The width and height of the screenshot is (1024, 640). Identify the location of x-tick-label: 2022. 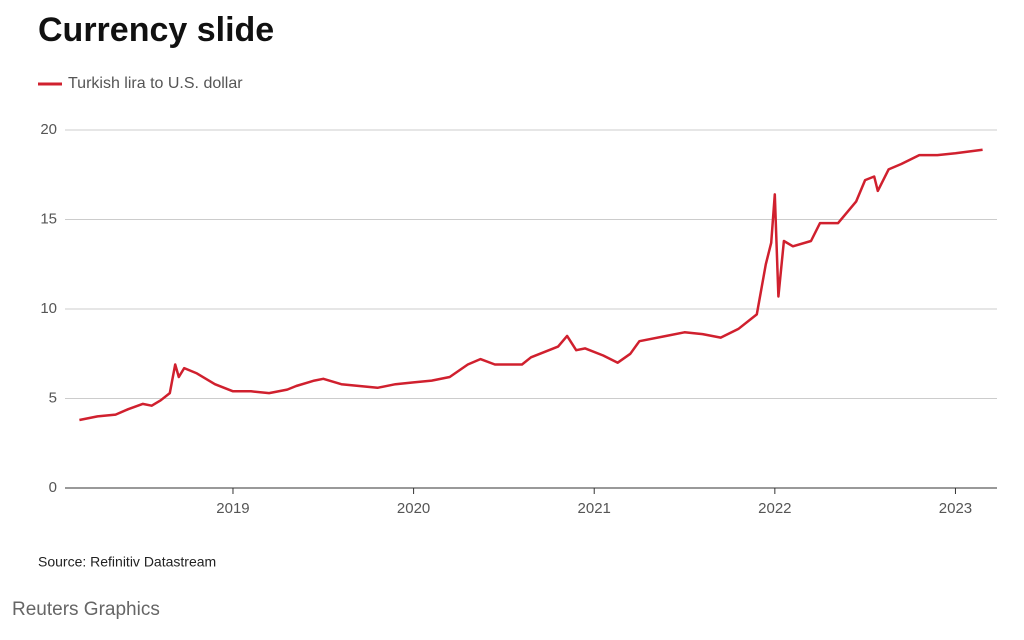
(774, 508).